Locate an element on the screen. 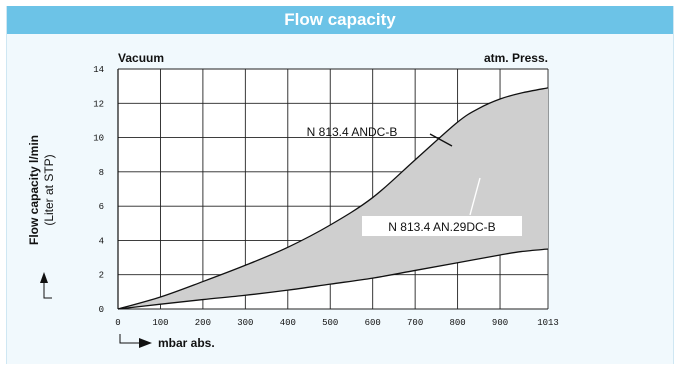  x-tick-0: 0 is located at coordinates (117, 323).